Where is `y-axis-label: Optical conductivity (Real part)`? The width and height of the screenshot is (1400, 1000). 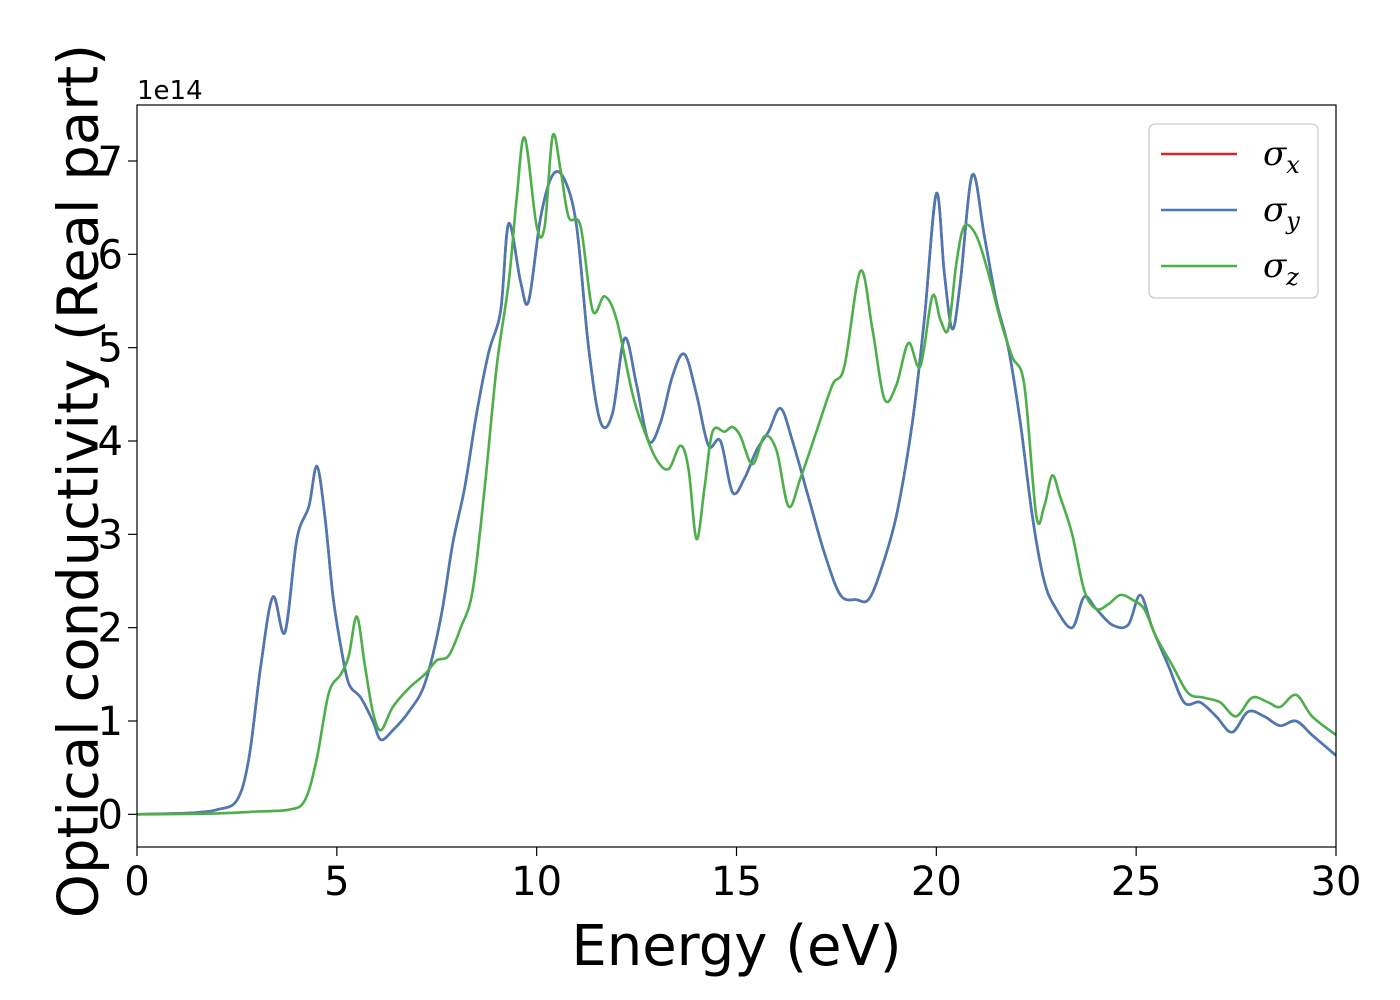 y-axis-label: Optical conductivity (Real part) is located at coordinates (79, 481).